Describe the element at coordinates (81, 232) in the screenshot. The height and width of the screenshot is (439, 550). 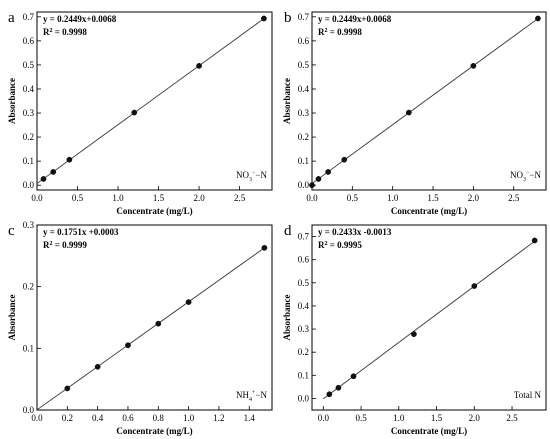
I see `fit-equation: y = 0.1751x +0.0003` at that location.